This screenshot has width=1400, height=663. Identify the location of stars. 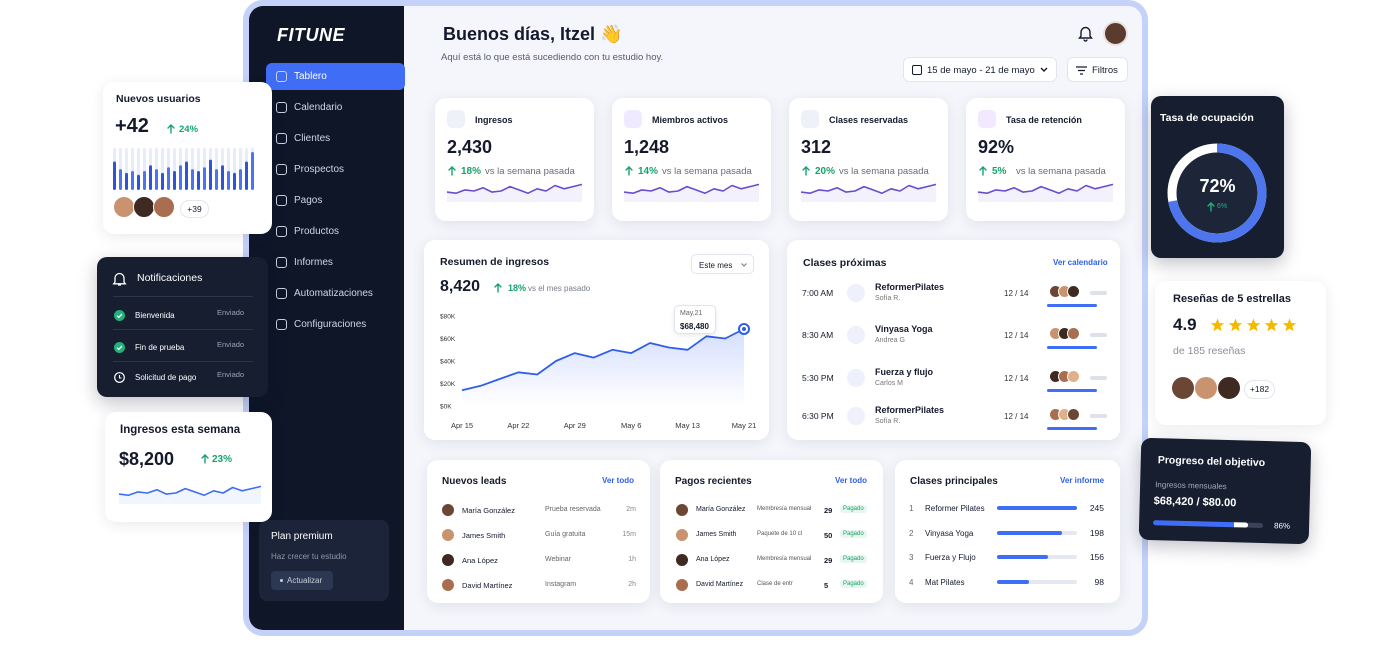
(1253, 325).